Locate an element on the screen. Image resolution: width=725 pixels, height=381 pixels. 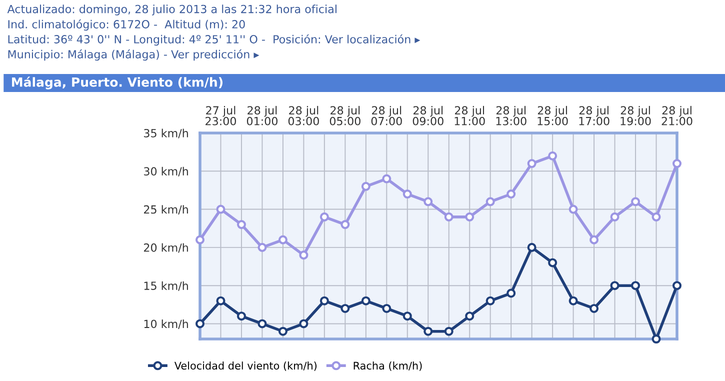
y-tick-label: 35 km/h is located at coordinates (166, 133).